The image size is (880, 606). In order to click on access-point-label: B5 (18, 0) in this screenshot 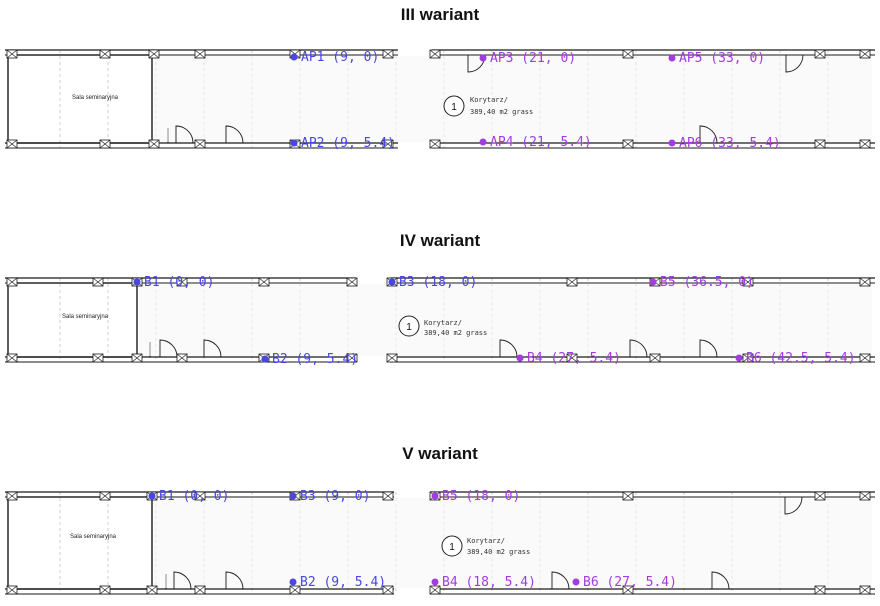, I will do `click(481, 496)`.